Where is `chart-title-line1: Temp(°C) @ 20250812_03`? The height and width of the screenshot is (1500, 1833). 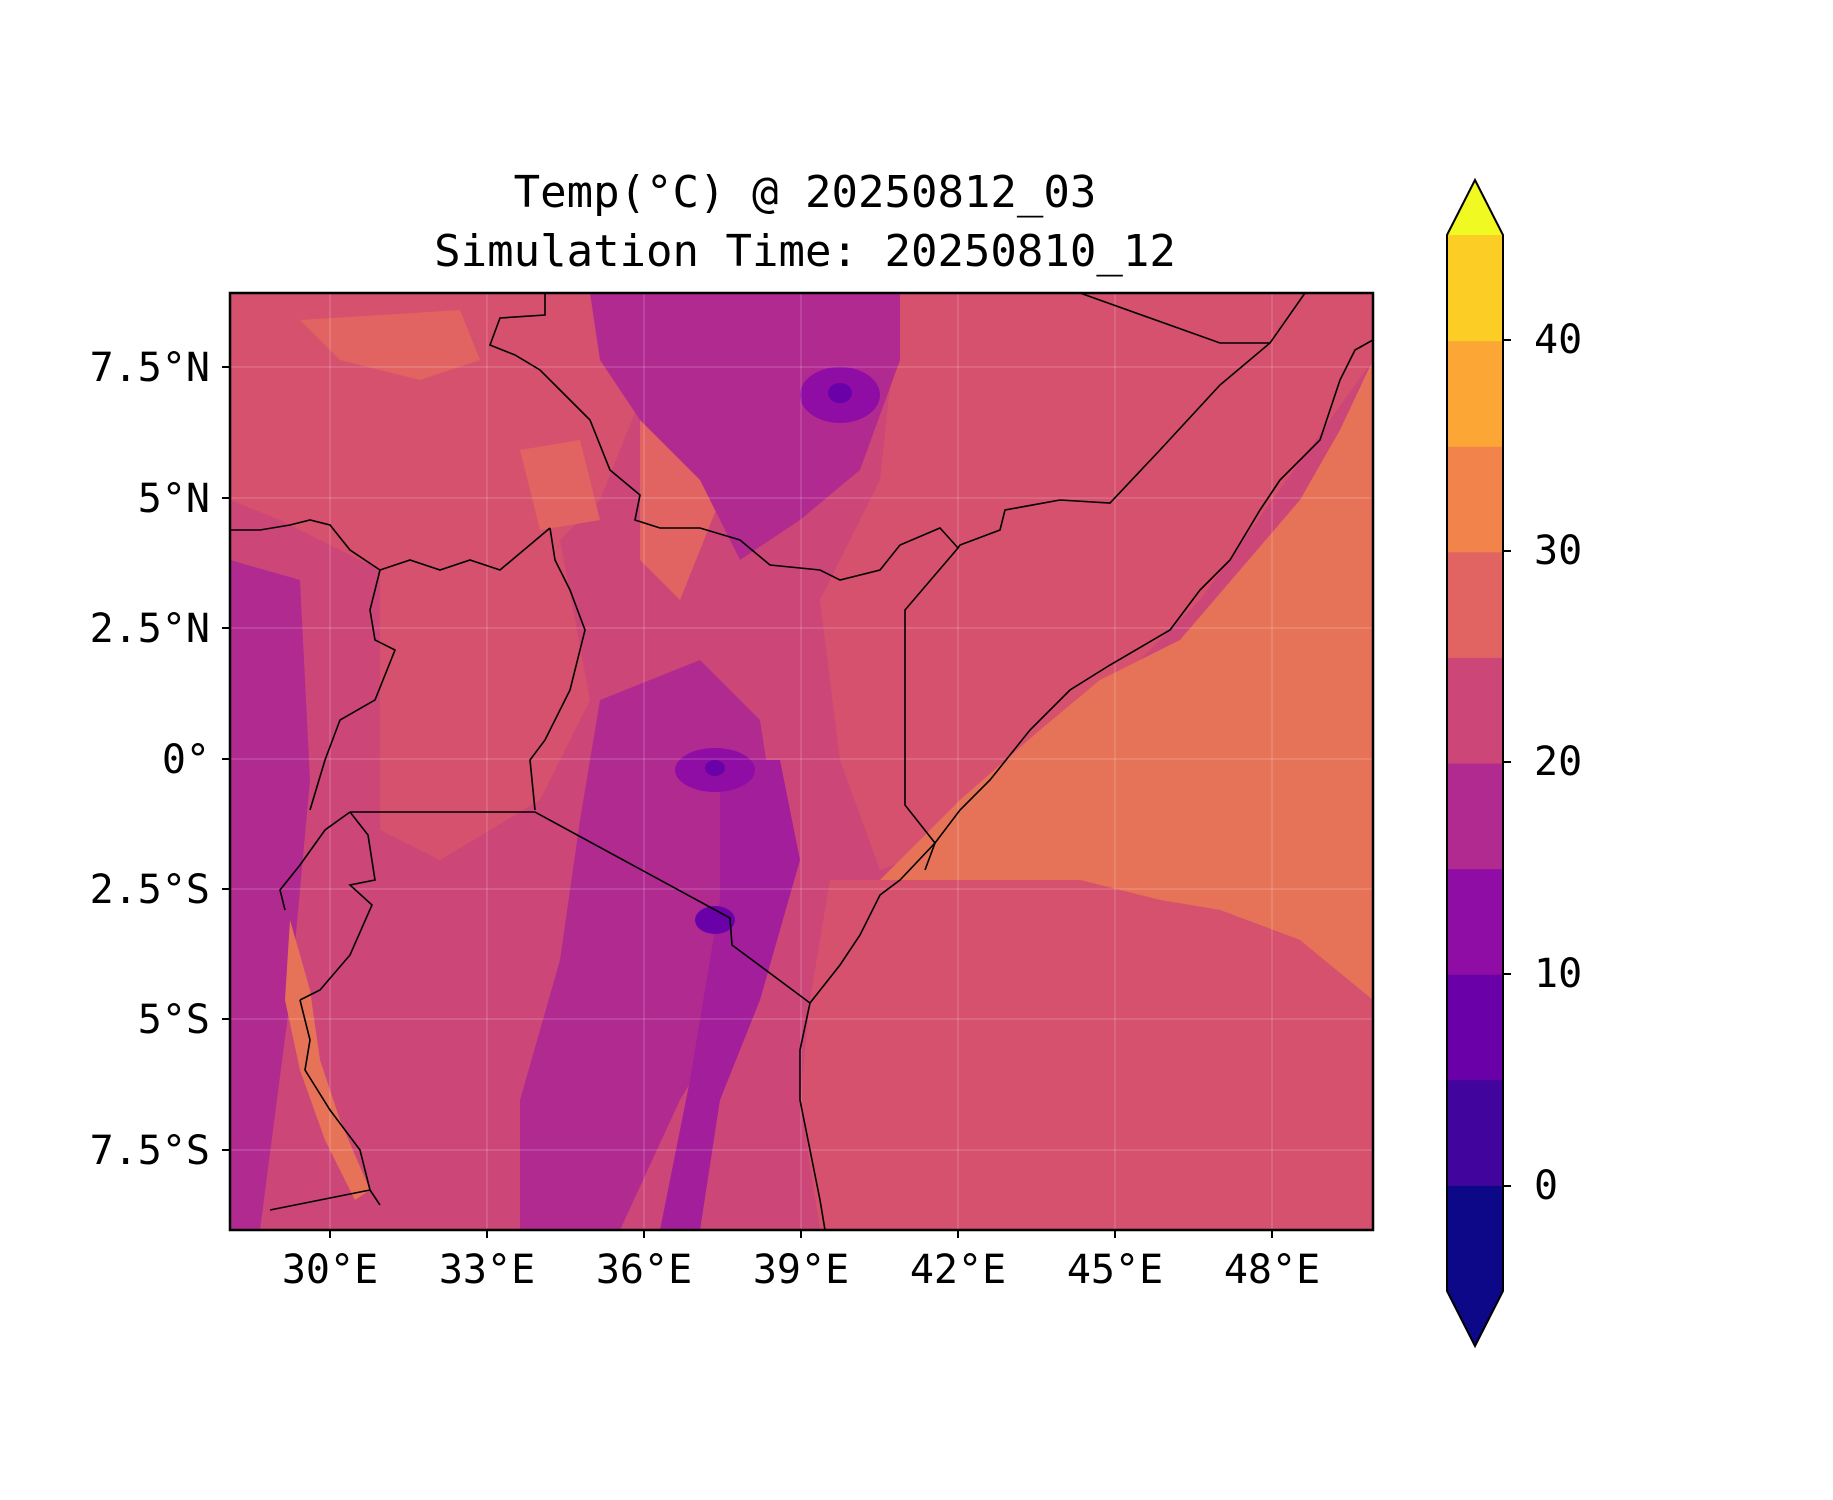
chart-title-line1: Temp(°C) @ 20250812_03 is located at coordinates (805, 192).